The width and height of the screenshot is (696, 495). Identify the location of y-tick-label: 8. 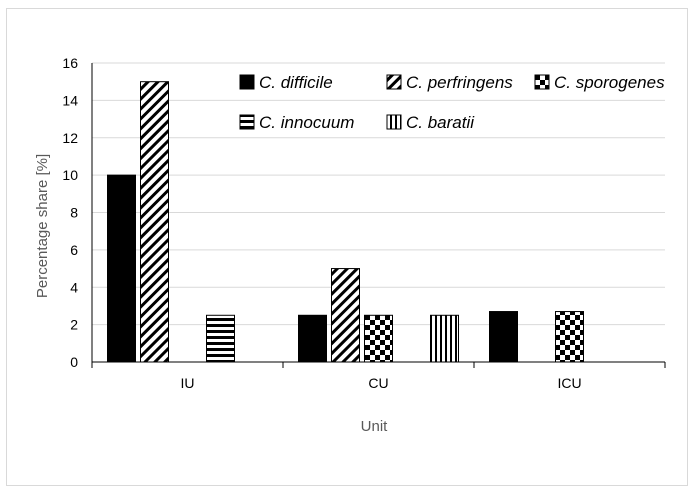
(74, 213).